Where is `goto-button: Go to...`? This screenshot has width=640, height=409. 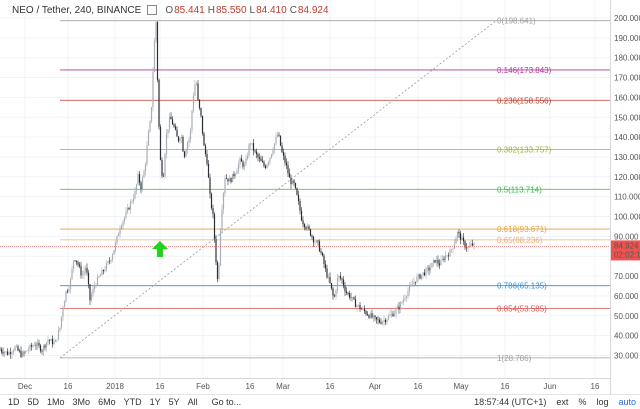 goto-button: Go to... is located at coordinates (226, 402).